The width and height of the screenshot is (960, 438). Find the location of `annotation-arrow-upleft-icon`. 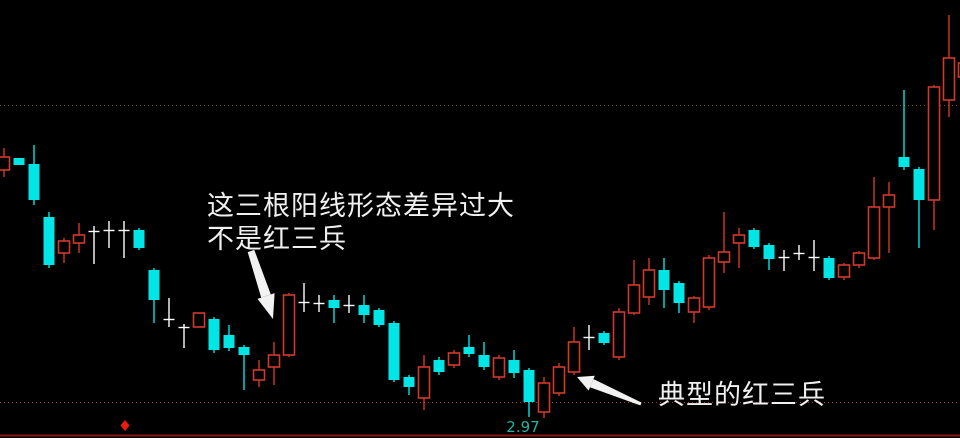

annotation-arrow-upleft-icon is located at coordinates (609, 390).